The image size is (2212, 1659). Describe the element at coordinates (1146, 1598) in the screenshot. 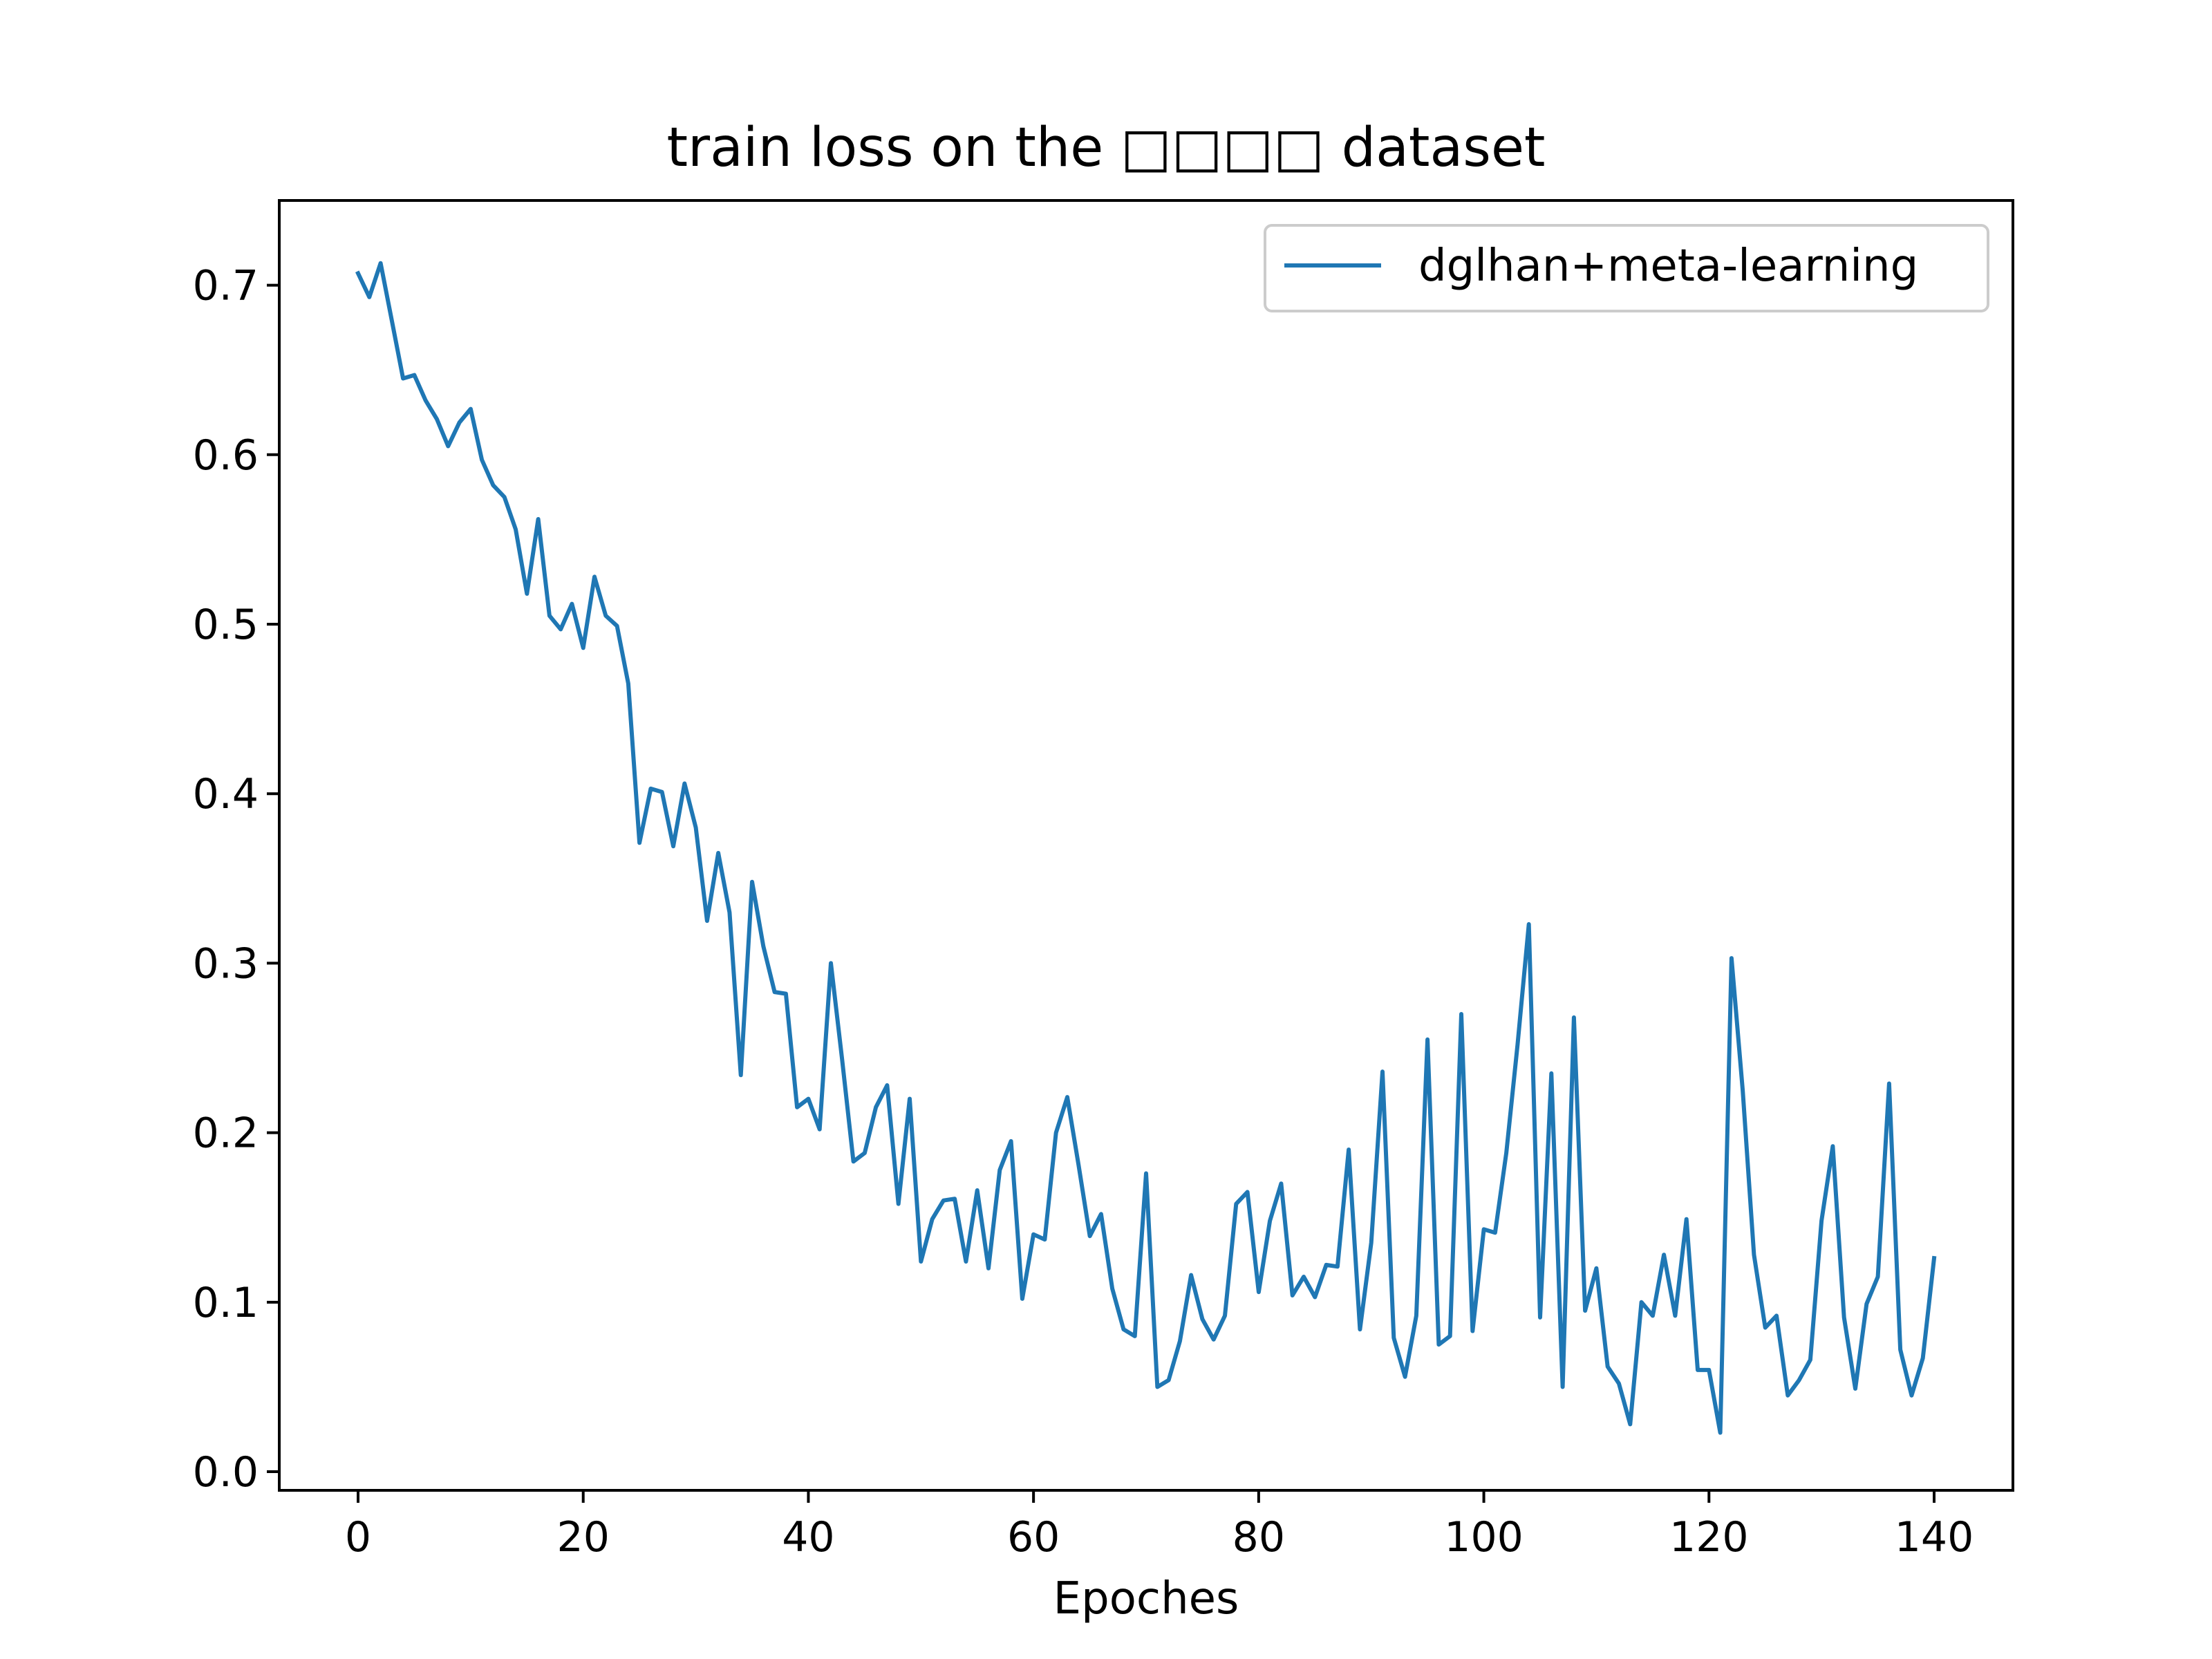

I see `x-axis-label: Epoches` at that location.